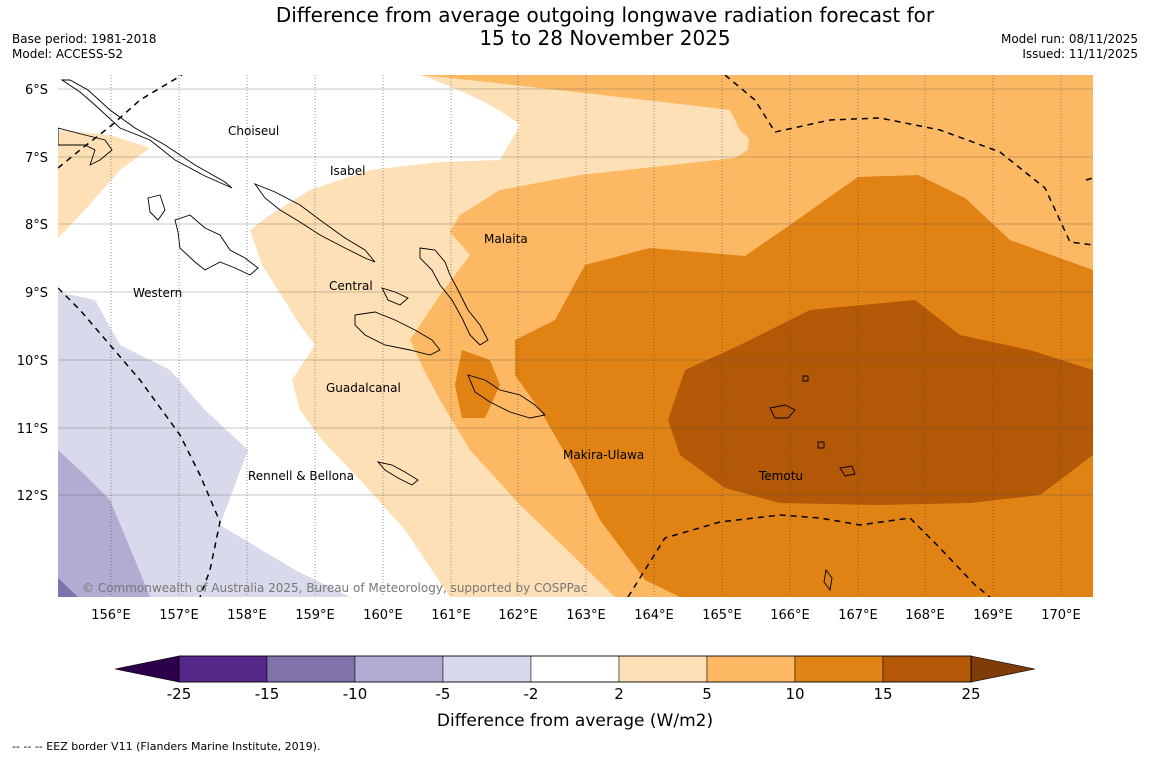  I want to click on model-run: Model run: 08/11/2025, so click(1069, 39).